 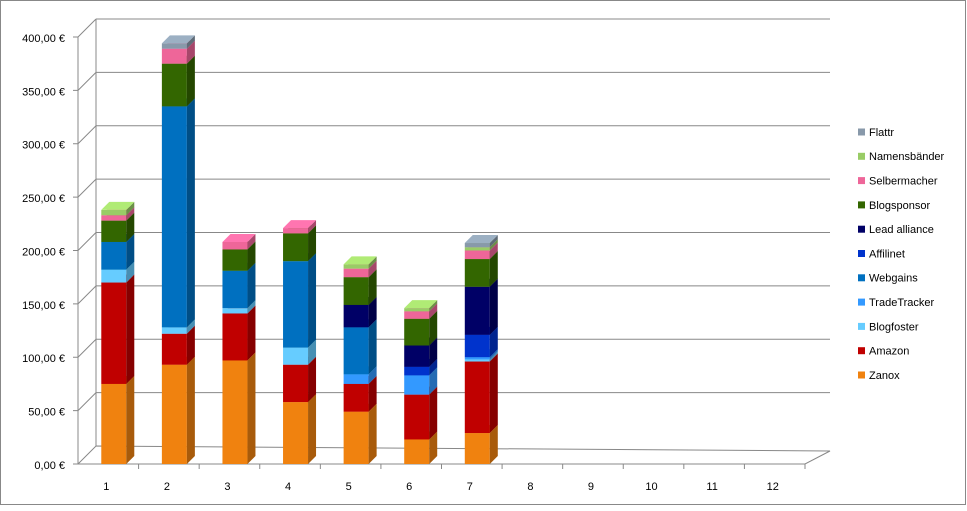 I want to click on x-tick-label: 6, so click(x=409, y=487).